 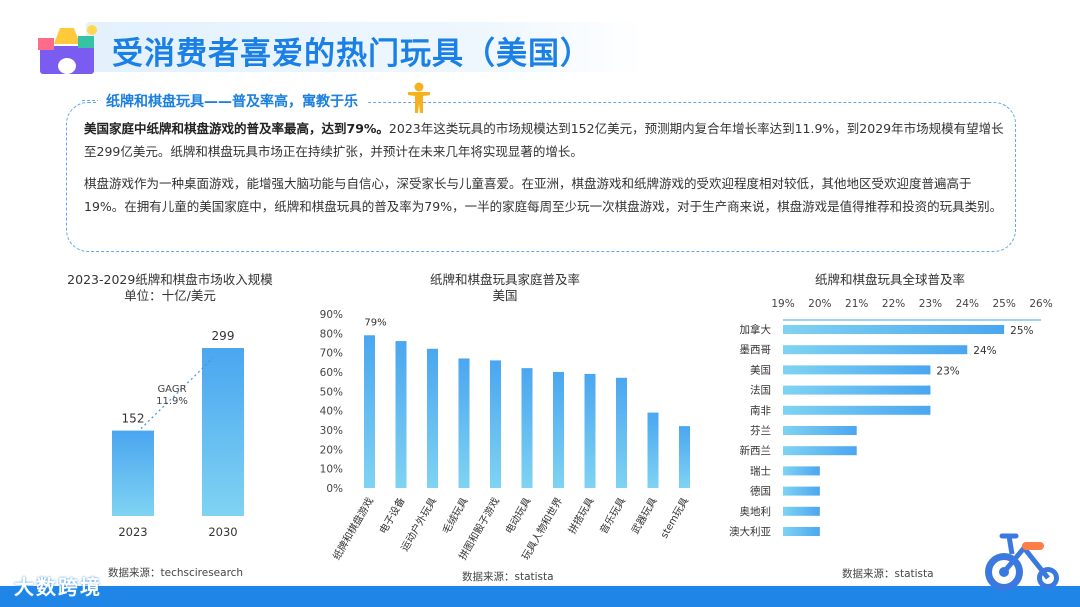 What do you see at coordinates (454, 515) in the screenshot?
I see `x-tick-label: 毛绒玩具` at bounding box center [454, 515].